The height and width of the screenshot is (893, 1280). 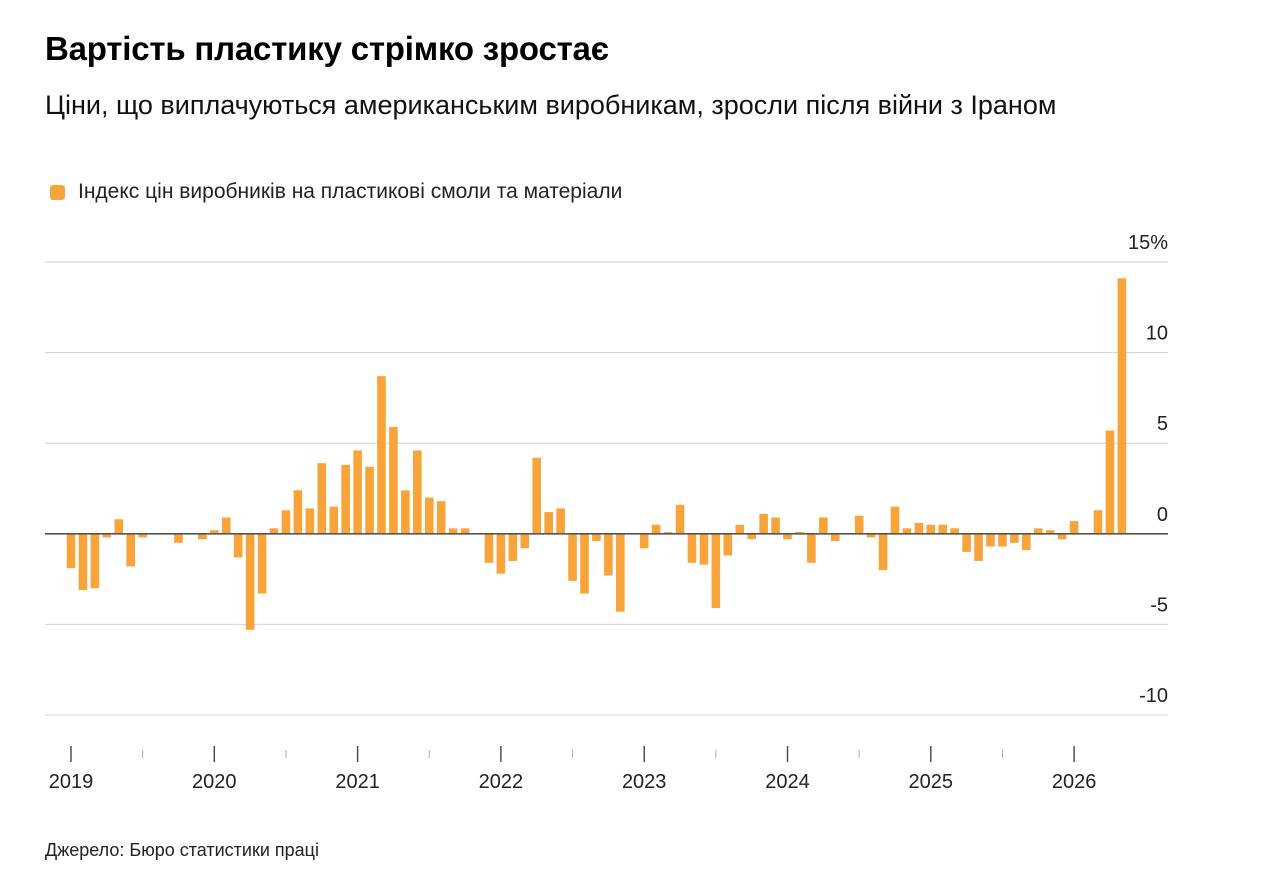 What do you see at coordinates (1159, 605) in the screenshot?
I see `y-tick-label: -5` at bounding box center [1159, 605].